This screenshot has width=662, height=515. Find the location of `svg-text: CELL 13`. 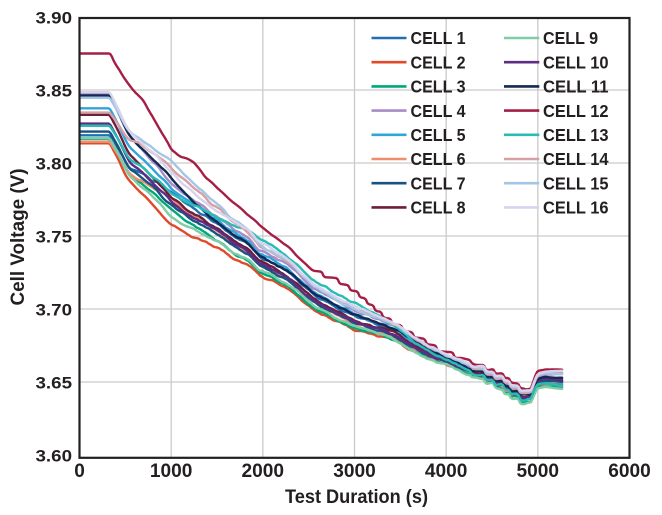

svg-text: CELL 13 is located at coordinates (576, 135).